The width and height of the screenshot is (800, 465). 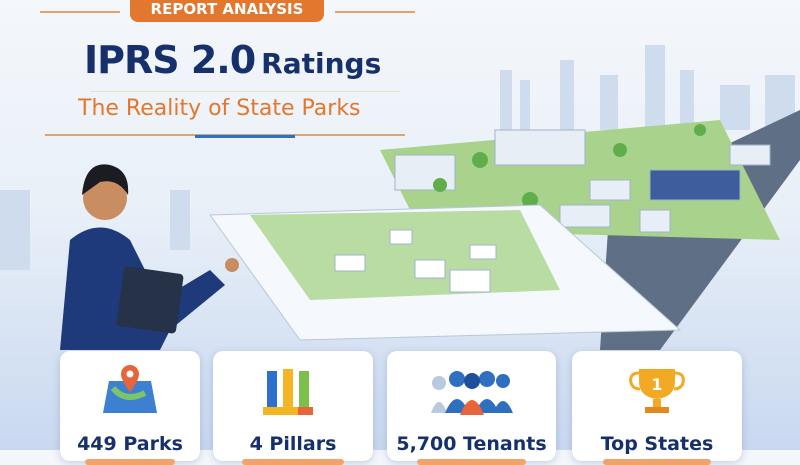 What do you see at coordinates (219, 108) in the screenshot?
I see `subtitle: The Reality of State Parks` at bounding box center [219, 108].